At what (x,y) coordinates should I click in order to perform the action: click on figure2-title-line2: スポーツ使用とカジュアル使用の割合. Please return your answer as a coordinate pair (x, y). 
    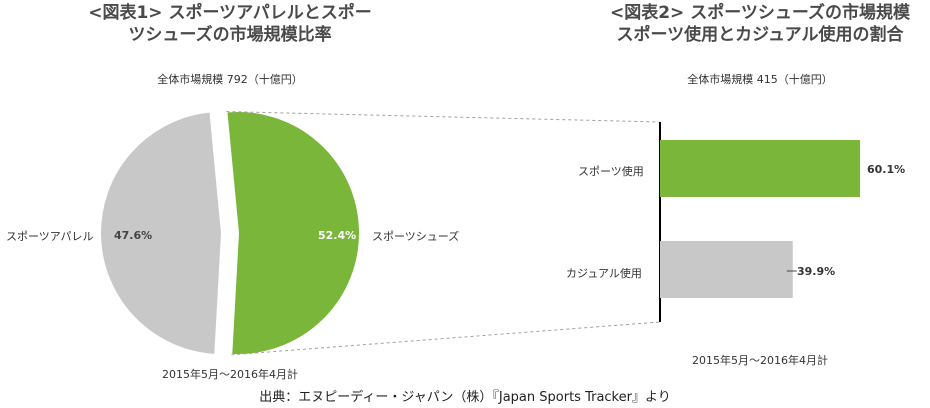
    Looking at the image, I should click on (760, 35).